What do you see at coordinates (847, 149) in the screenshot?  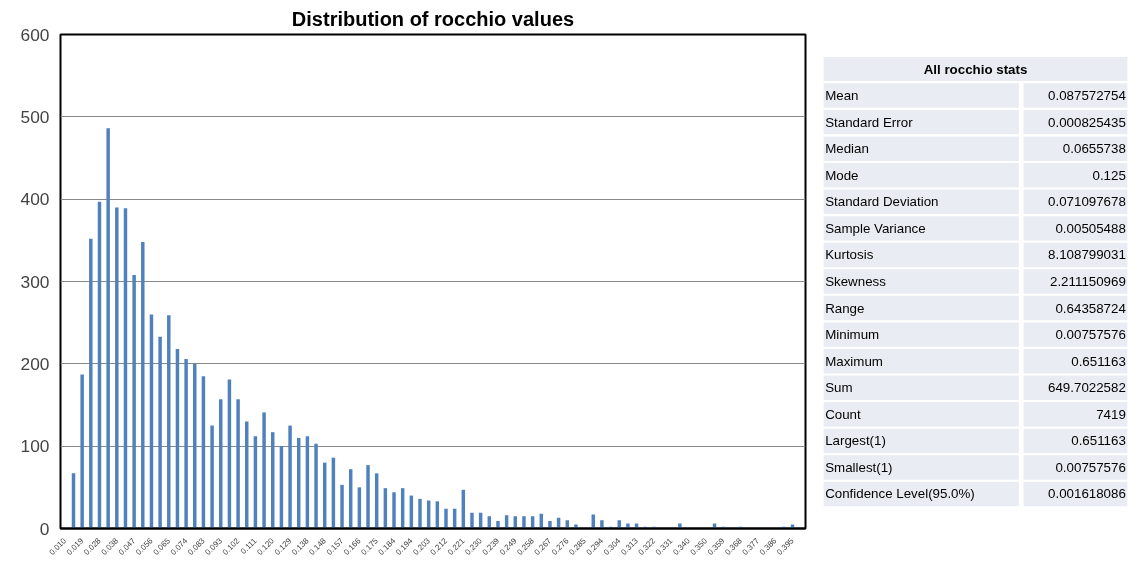 I see `category-label: Median` at bounding box center [847, 149].